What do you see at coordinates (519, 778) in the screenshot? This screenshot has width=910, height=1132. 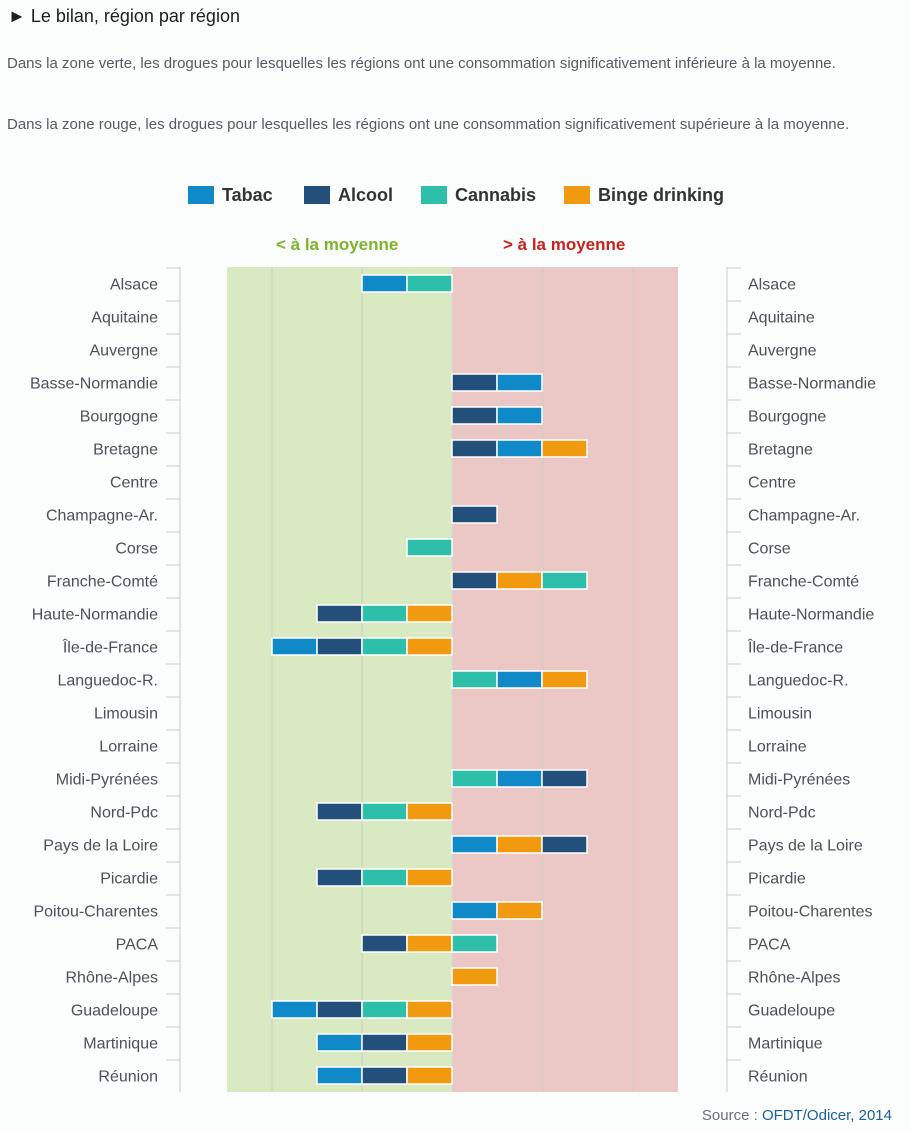 I see `bar-above-midi-pyrenees-tabac` at bounding box center [519, 778].